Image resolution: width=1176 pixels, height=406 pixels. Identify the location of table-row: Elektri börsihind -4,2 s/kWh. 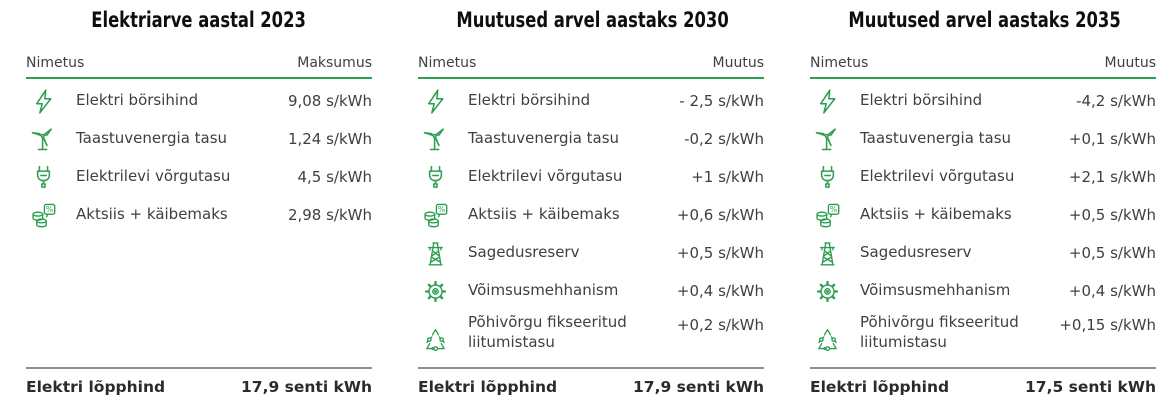
(983, 101).